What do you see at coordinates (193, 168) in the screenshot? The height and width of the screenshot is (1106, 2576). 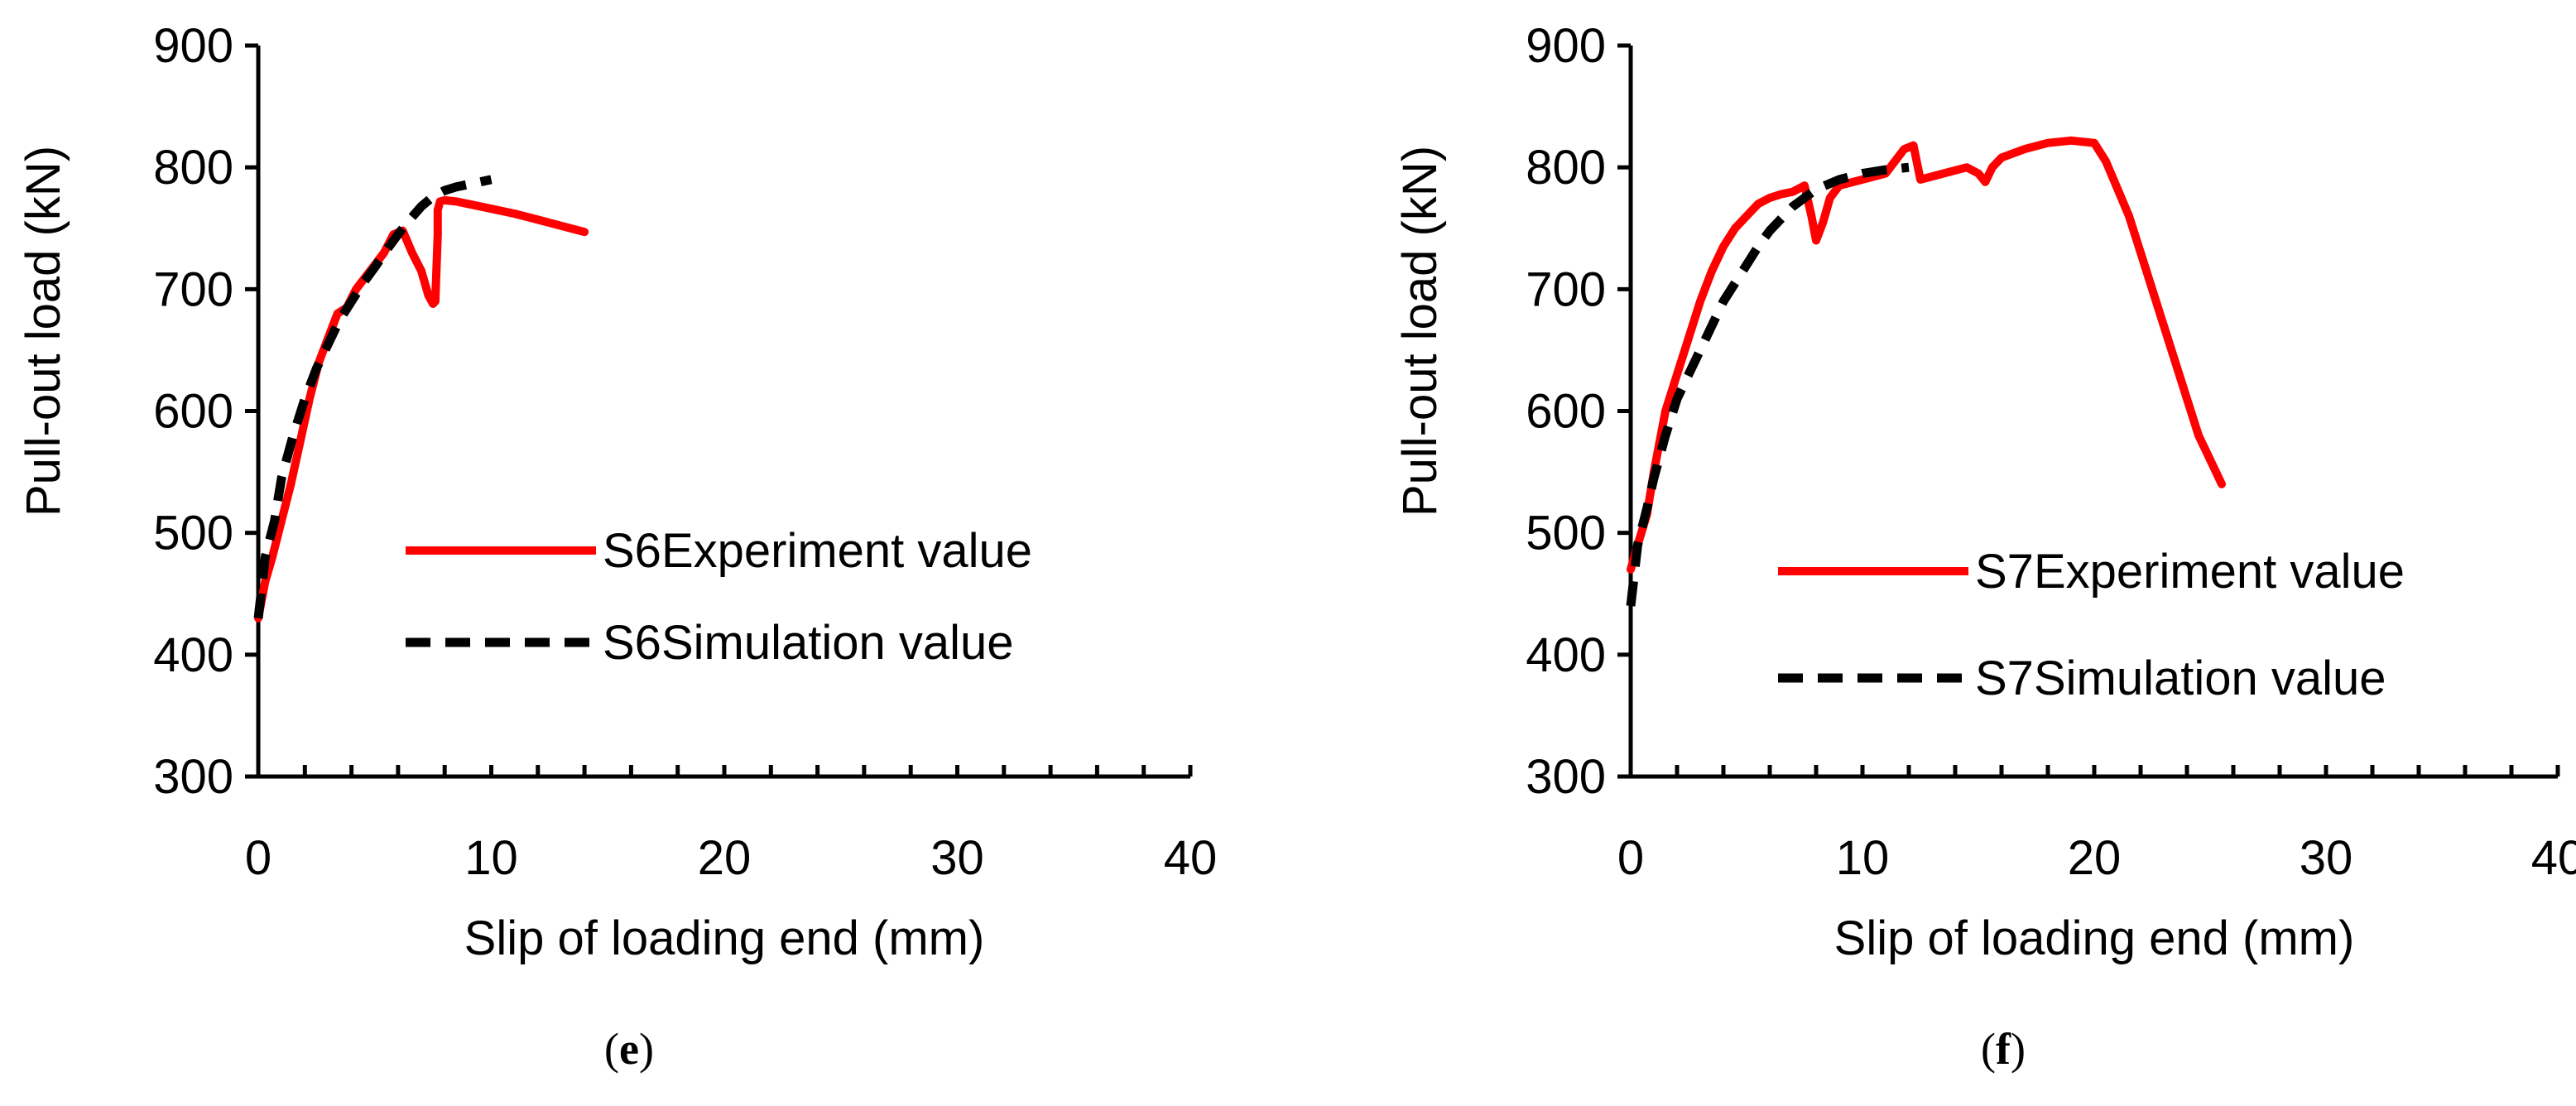 I see `y-tick-label-e: 800` at bounding box center [193, 168].